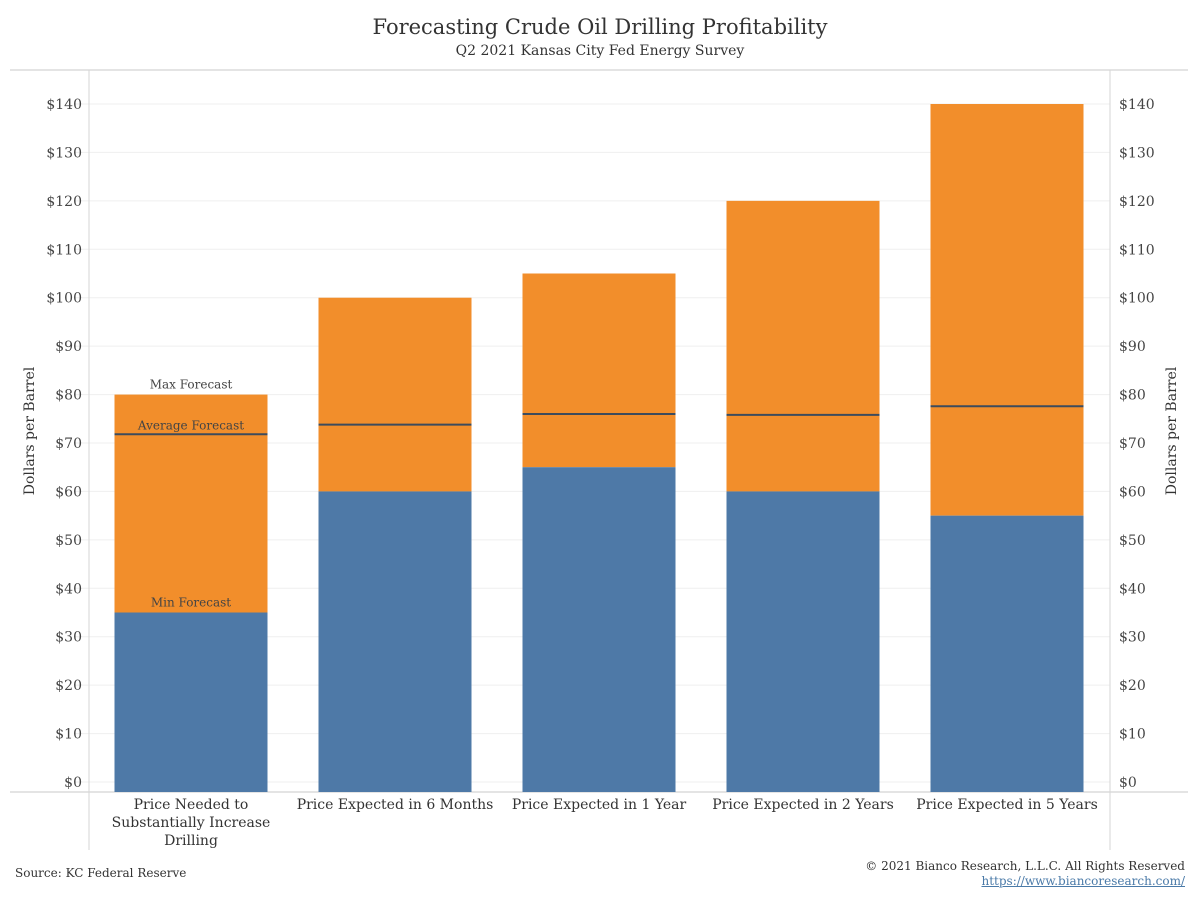 Image resolution: width=1200 pixels, height=900 pixels. I want to click on y-tick-label-left: $40, so click(68, 589).